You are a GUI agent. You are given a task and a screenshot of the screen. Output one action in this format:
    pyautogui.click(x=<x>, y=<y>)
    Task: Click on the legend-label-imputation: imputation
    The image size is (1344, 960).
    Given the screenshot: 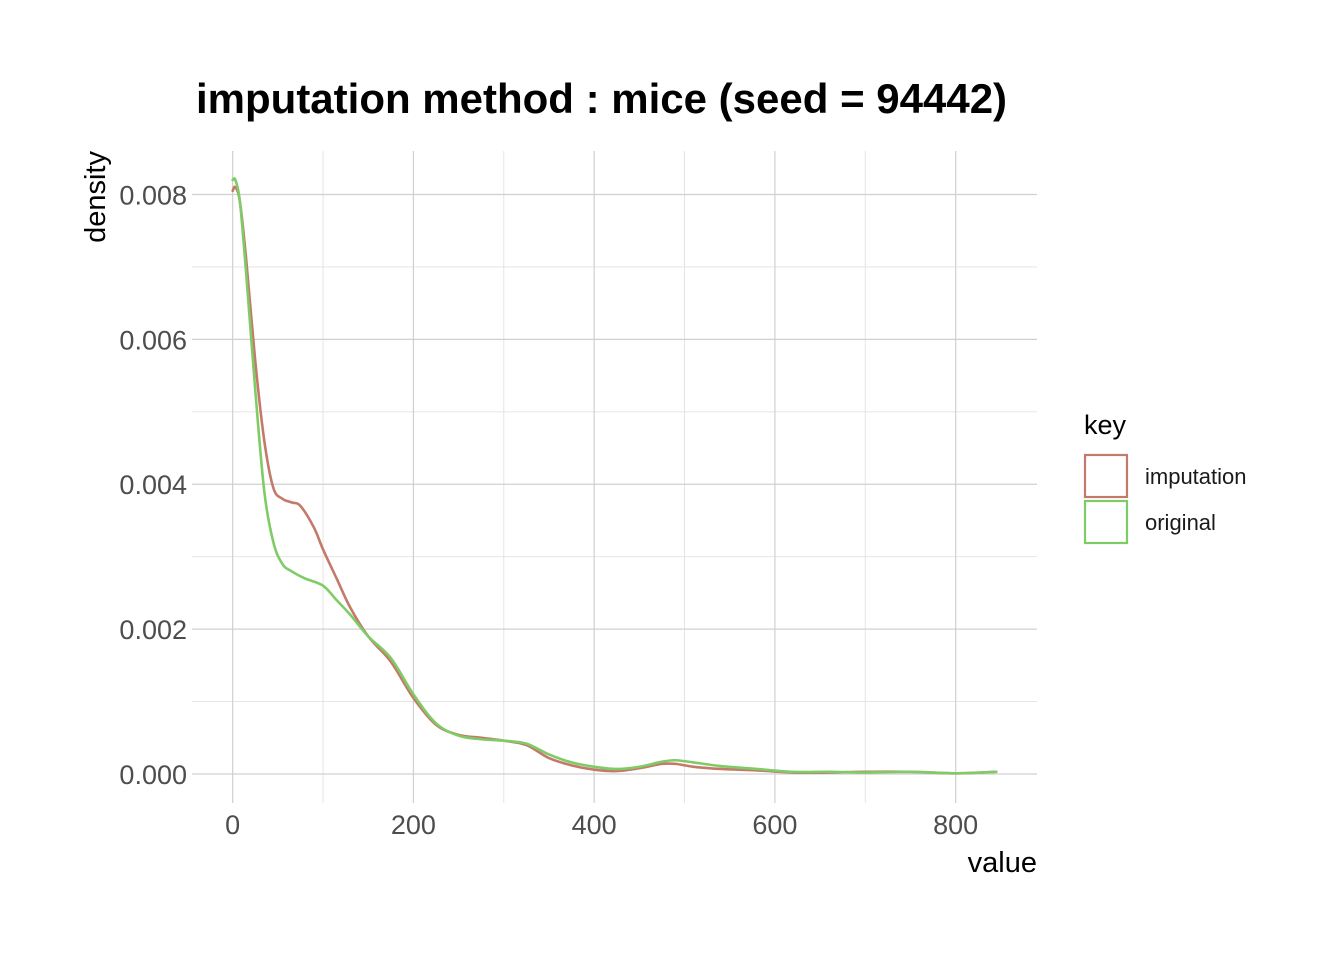 What is the action you would take?
    pyautogui.click(x=1196, y=476)
    